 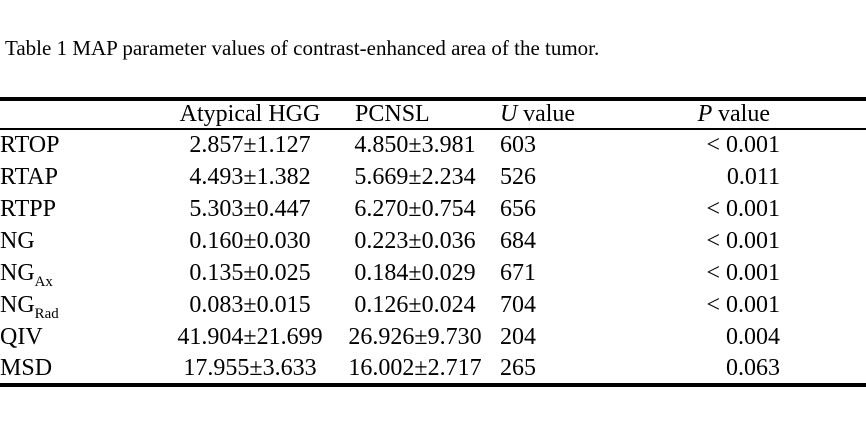 I want to click on table-row-qiv: QIV 41.904±21.699 26.926±9.730 204 0.004, so click(x=433, y=337).